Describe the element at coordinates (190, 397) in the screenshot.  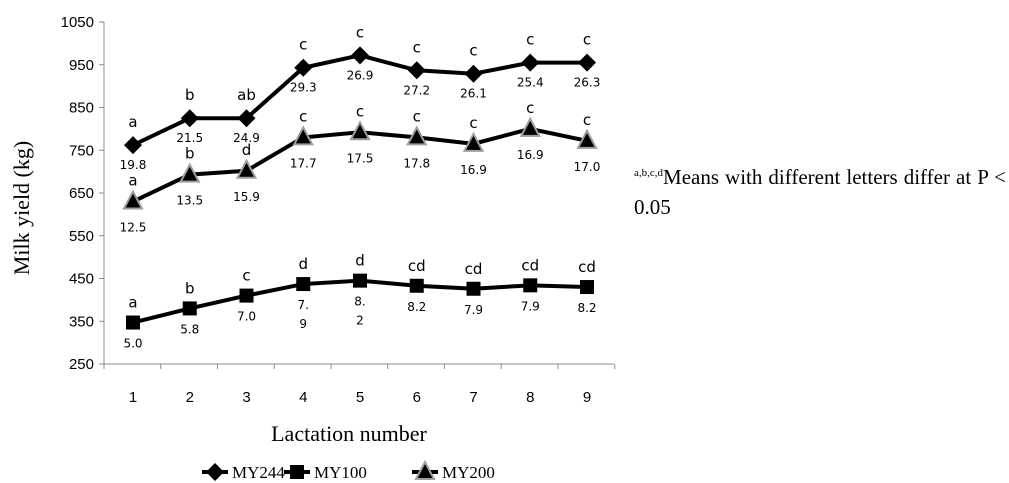
I see `x-tick-label: 2` at that location.